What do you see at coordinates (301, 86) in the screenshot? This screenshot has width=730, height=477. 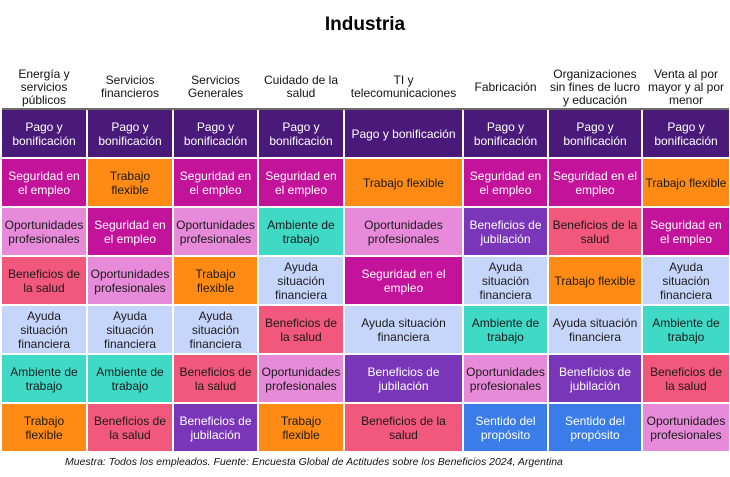 I see `column-header: Cuidado de la salud` at bounding box center [301, 86].